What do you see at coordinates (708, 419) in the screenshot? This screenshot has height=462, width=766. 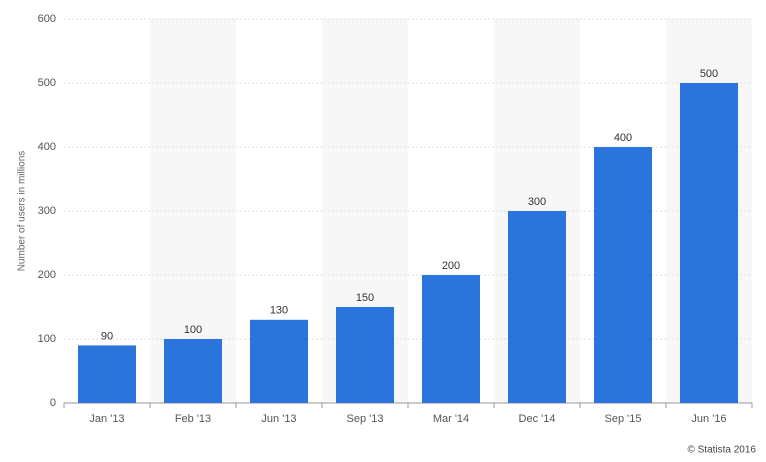 I see `x-tick-label: Jun '16` at bounding box center [708, 419].